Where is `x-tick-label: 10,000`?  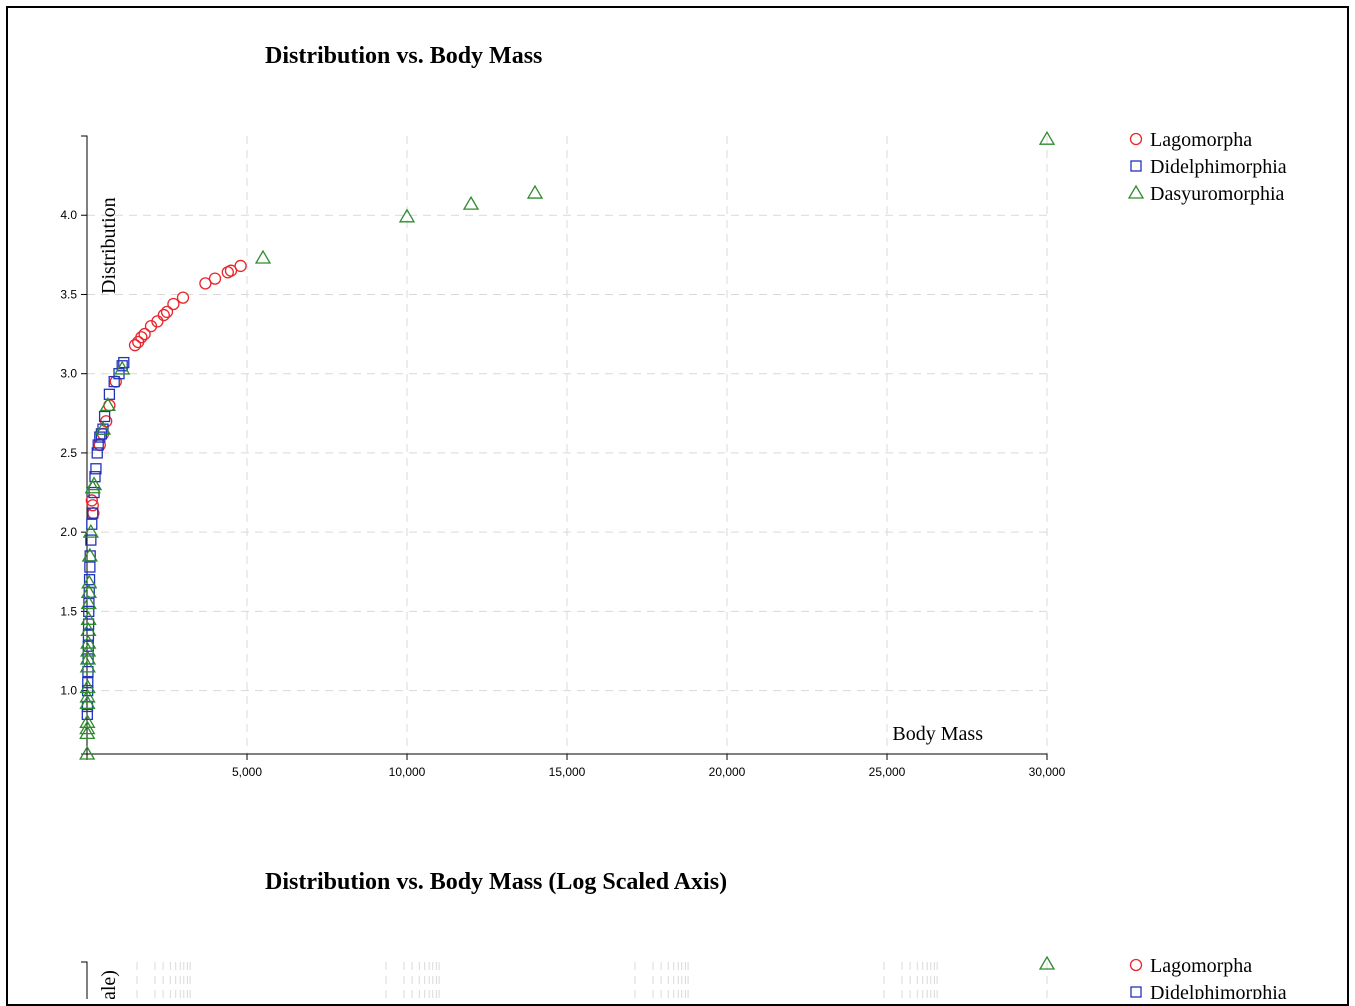 x-tick-label: 10,000 is located at coordinates (407, 772).